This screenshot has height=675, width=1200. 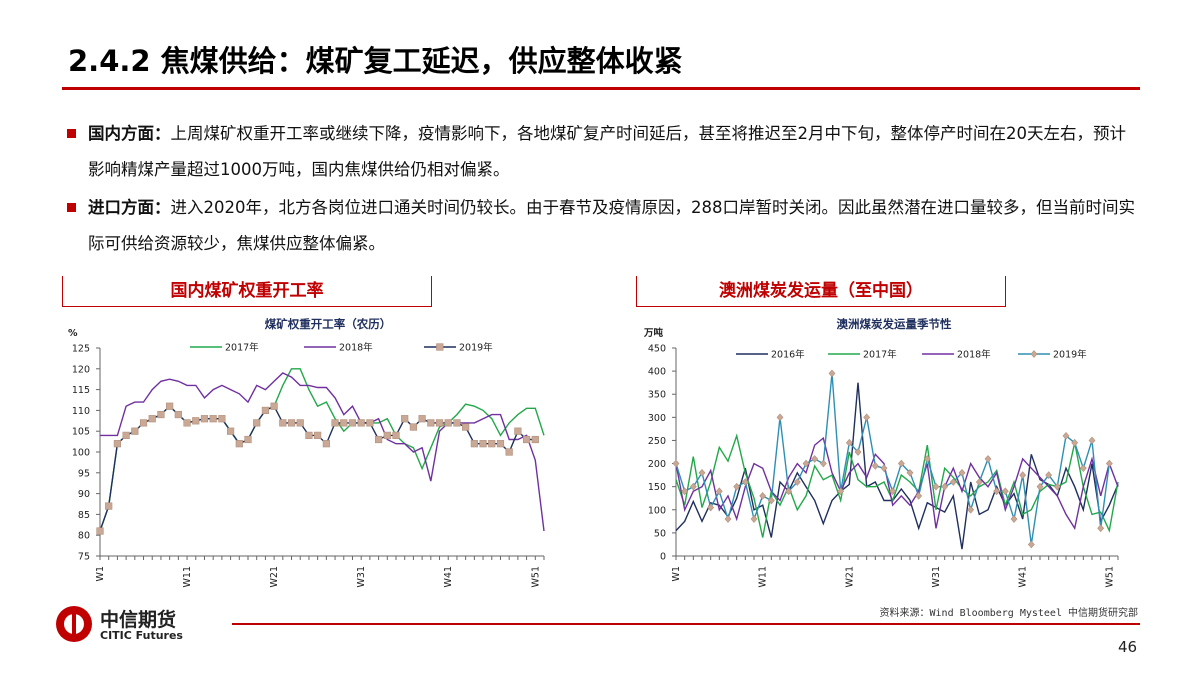 What do you see at coordinates (328, 324) in the screenshot?
I see `chart-title: 煤矿权重开工率（农历）` at bounding box center [328, 324].